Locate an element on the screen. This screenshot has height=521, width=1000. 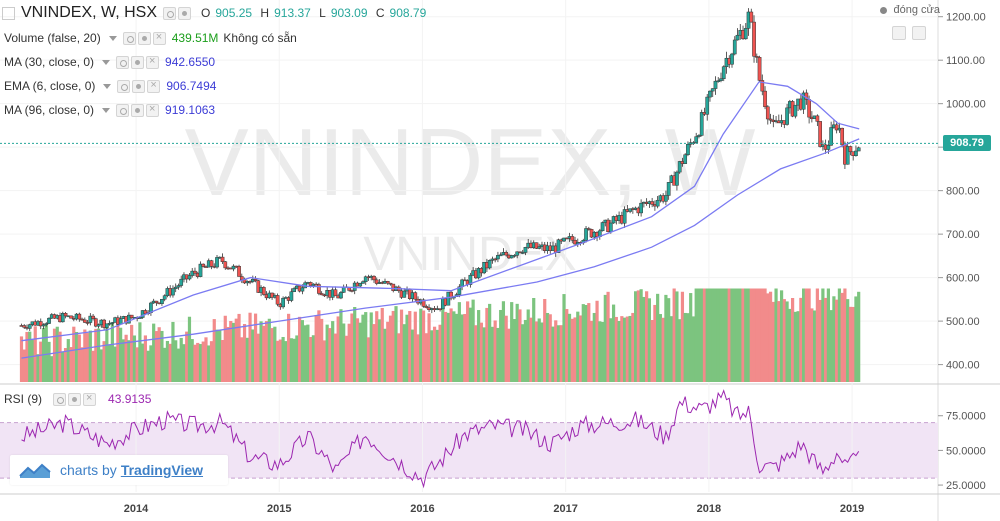
rsi-y-tick-label: 50.0000 is located at coordinates (966, 451).